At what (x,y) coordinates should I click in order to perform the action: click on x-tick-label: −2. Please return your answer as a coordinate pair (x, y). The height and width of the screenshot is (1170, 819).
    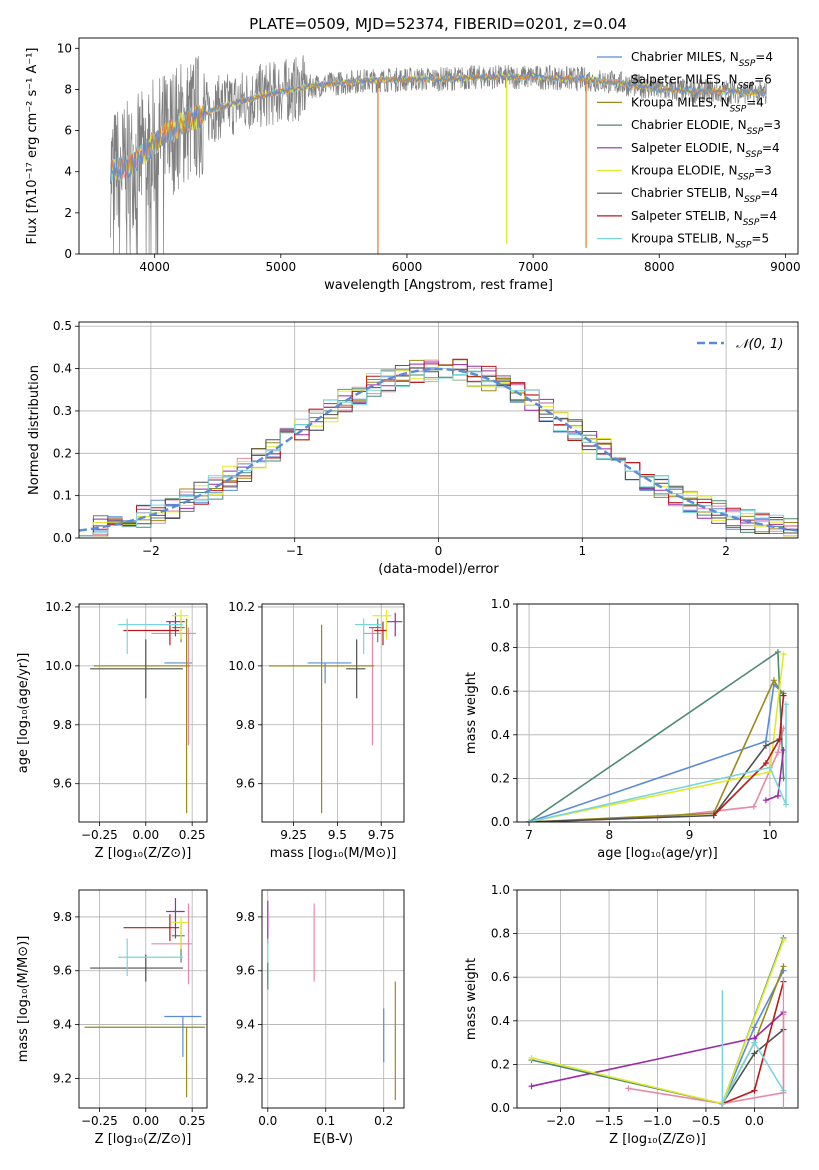
    Looking at the image, I should click on (151, 551).